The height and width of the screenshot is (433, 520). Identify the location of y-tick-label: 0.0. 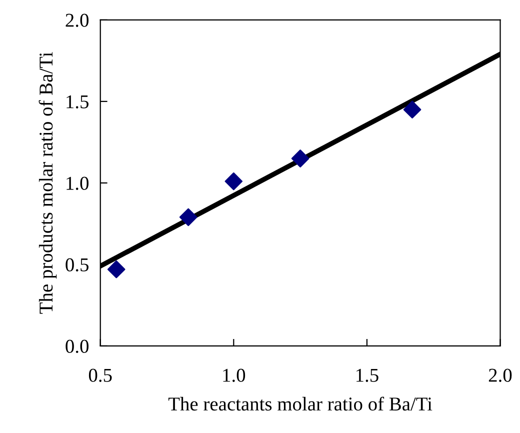
(77, 346).